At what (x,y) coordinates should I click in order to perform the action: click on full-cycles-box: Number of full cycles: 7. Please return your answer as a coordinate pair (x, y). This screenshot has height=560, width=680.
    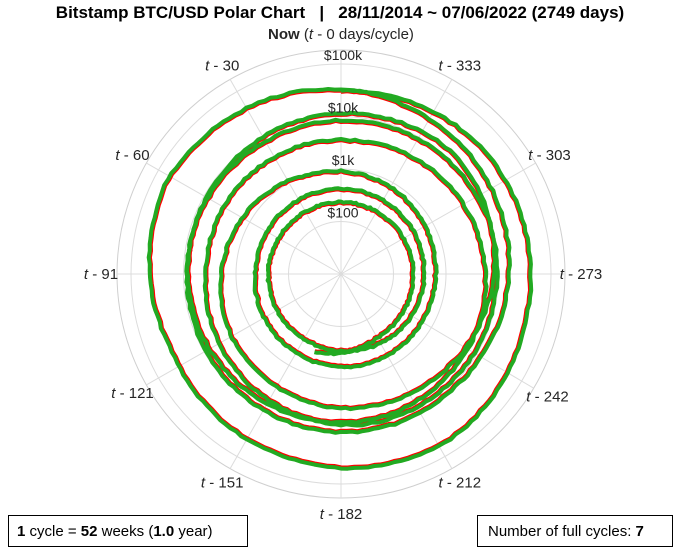
    Looking at the image, I should click on (575, 531).